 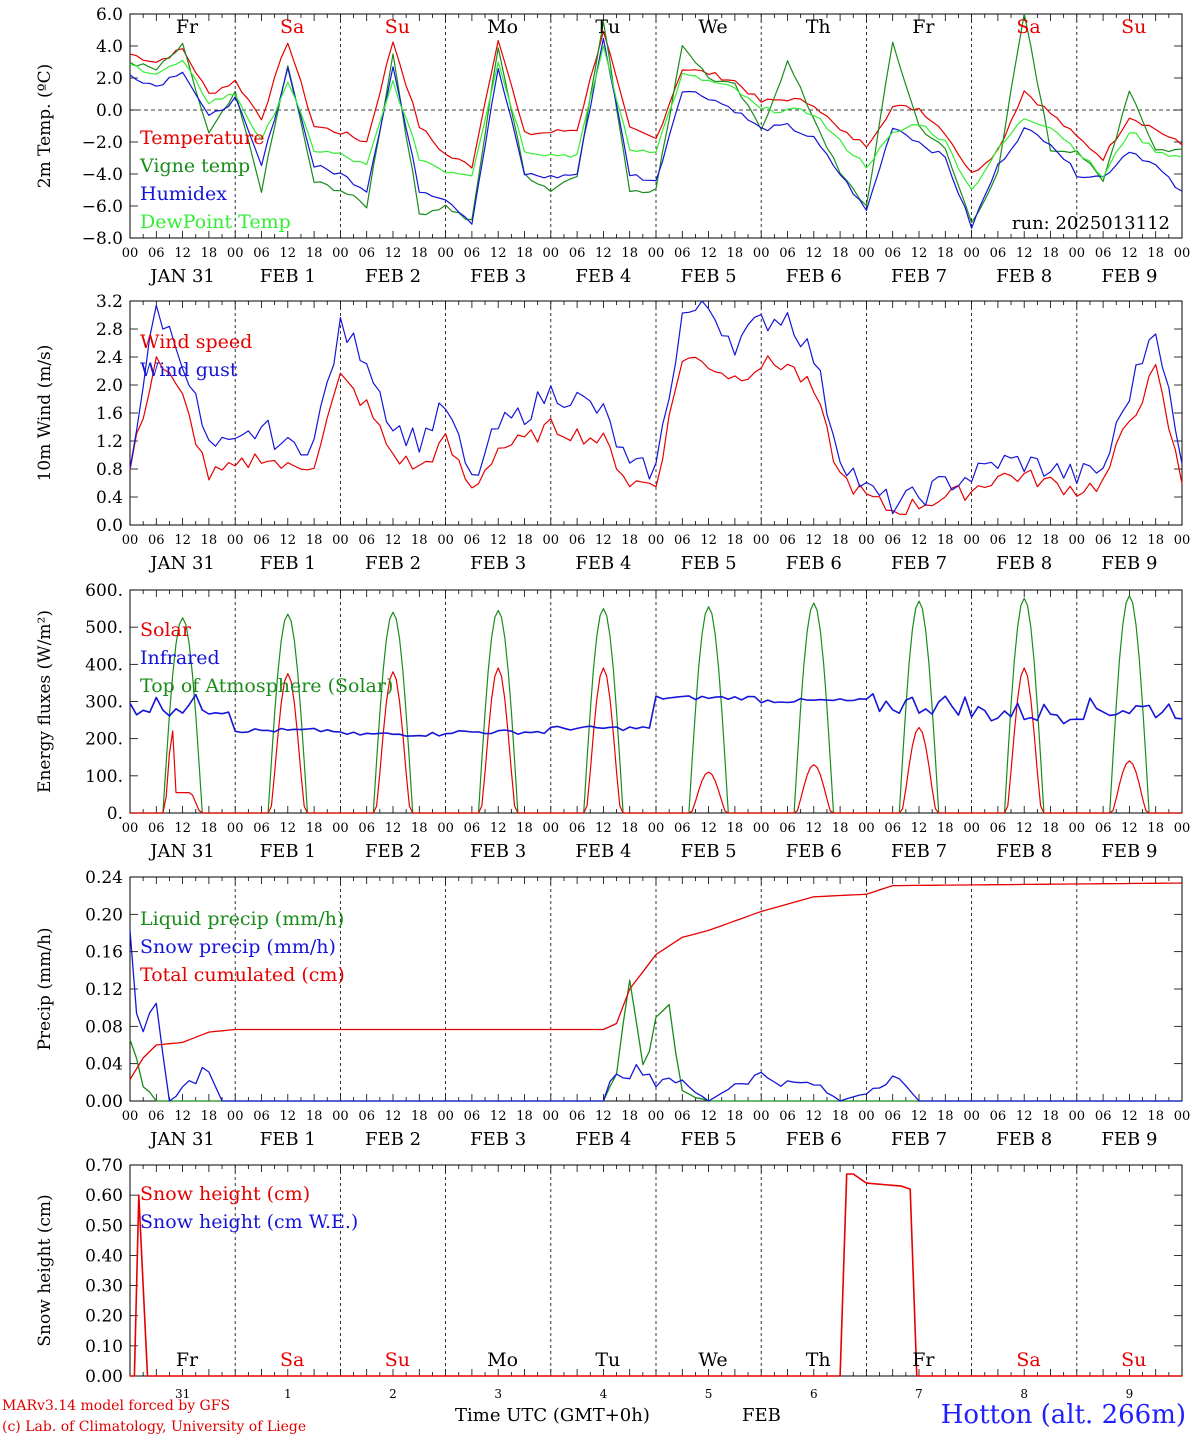 What do you see at coordinates (109, 442) in the screenshot?
I see `y-tick-label: 1.2` at bounding box center [109, 442].